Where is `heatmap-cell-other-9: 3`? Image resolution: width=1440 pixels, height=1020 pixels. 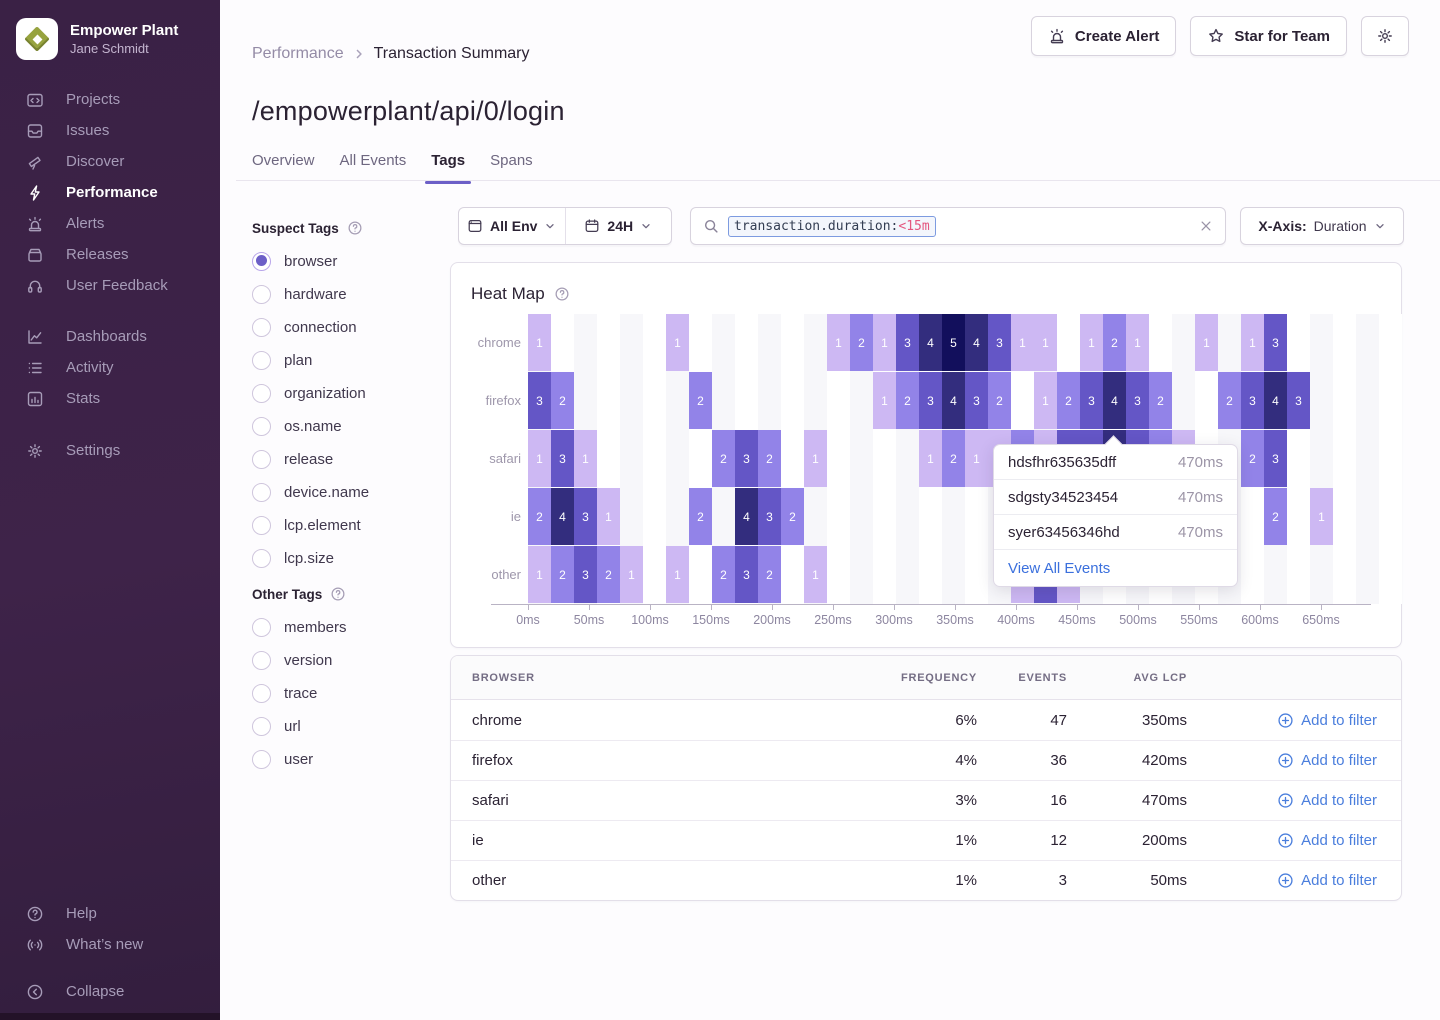
heatmap-cell-other-9: 3 is located at coordinates (746, 574).